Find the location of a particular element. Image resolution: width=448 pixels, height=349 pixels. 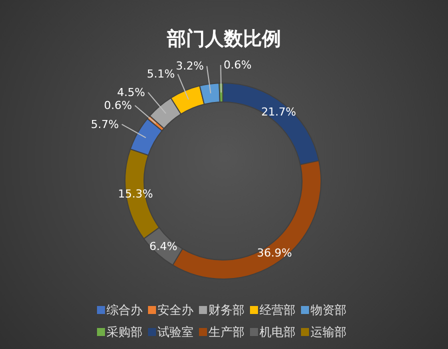

data-label: 3.2% is located at coordinates (190, 66).